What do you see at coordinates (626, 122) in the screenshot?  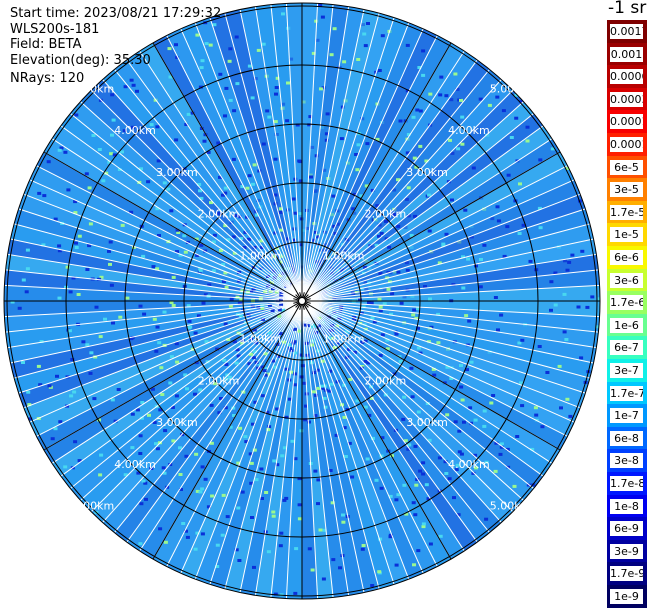 I see `colorbar-tick-label: 0.00017` at bounding box center [626, 122].